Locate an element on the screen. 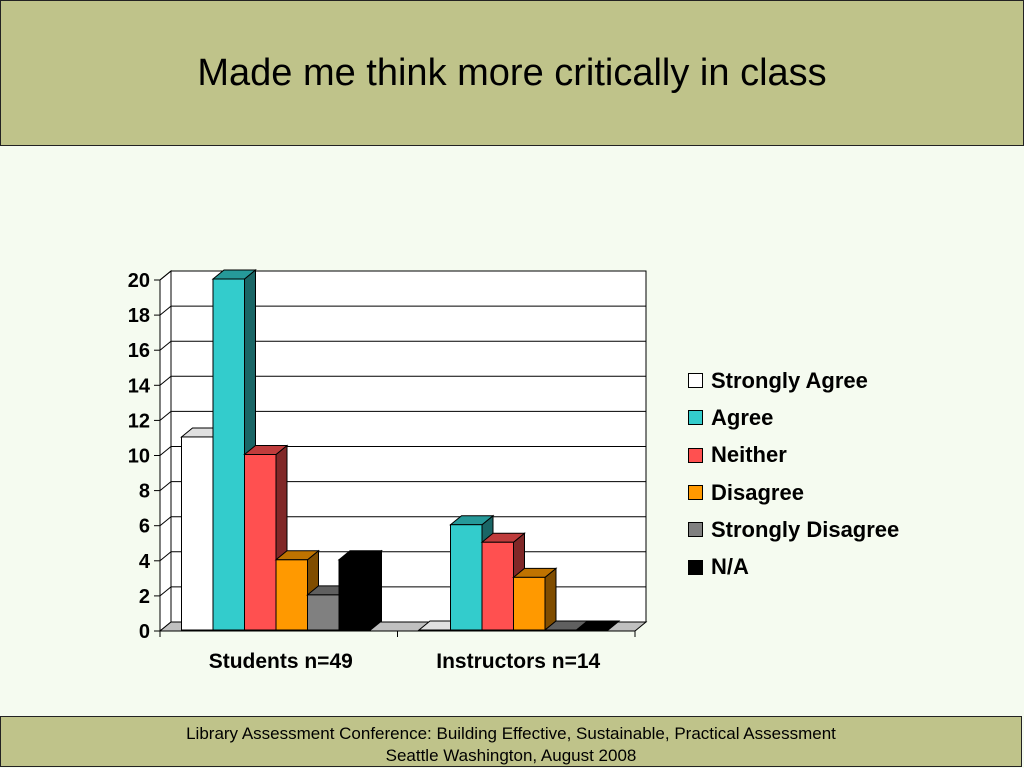  x-tick-label: Students n=49 is located at coordinates (281, 661).